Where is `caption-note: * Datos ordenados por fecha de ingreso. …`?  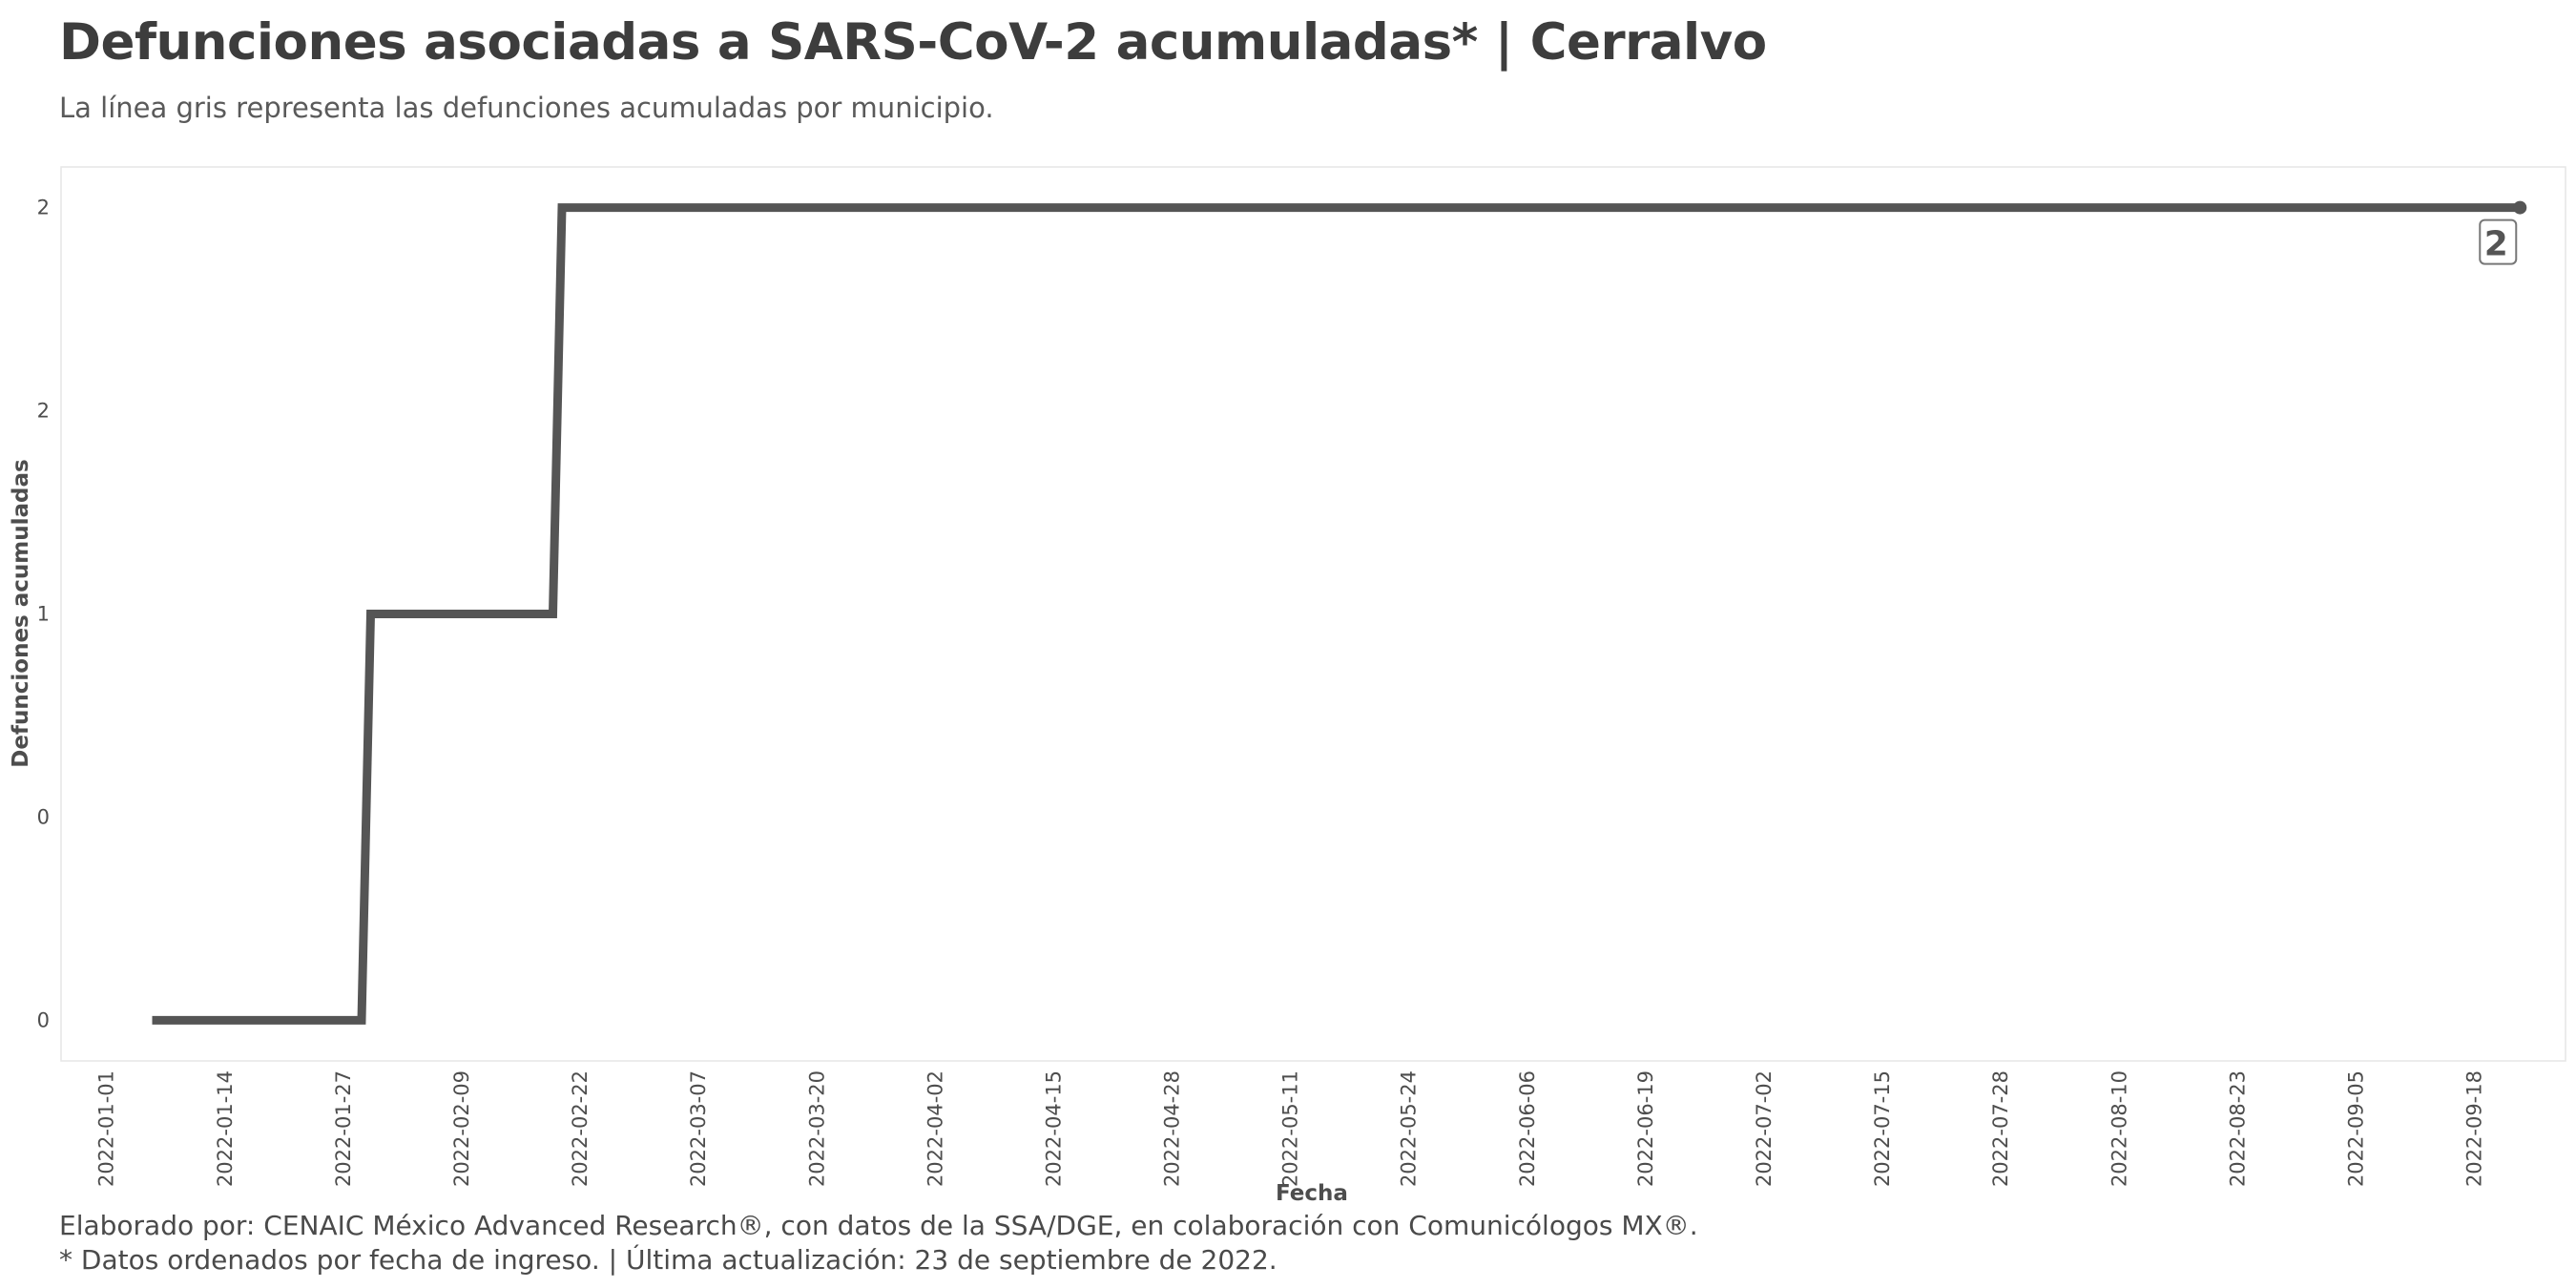 caption-note: * Datos ordenados por fecha de ingreso. … is located at coordinates (668, 1260).